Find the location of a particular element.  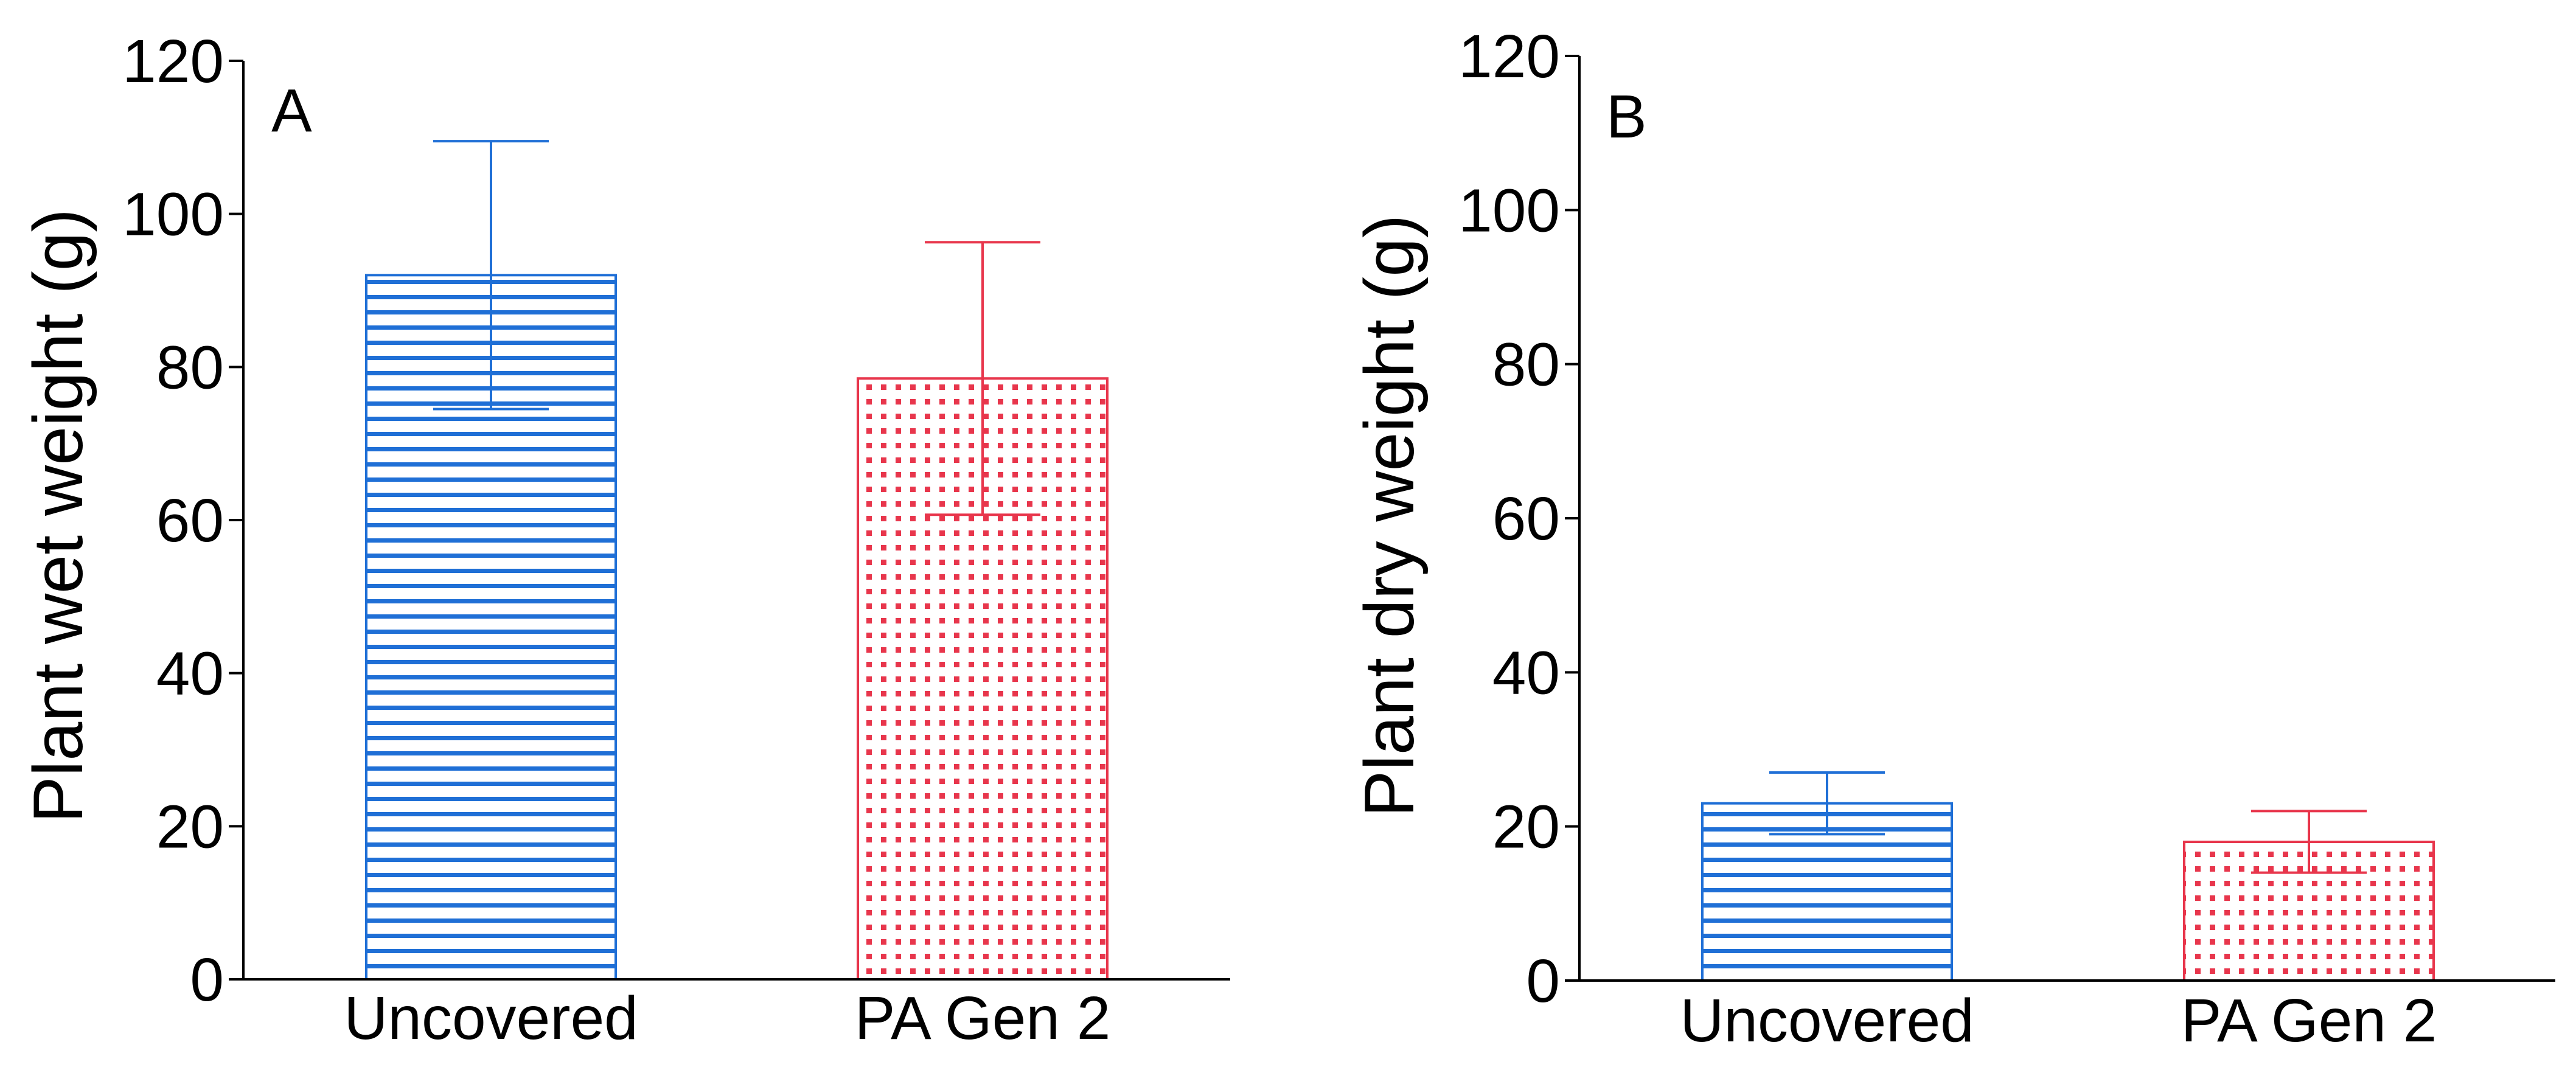

panel-b-ytick-label: 60 is located at coordinates (1526, 519).